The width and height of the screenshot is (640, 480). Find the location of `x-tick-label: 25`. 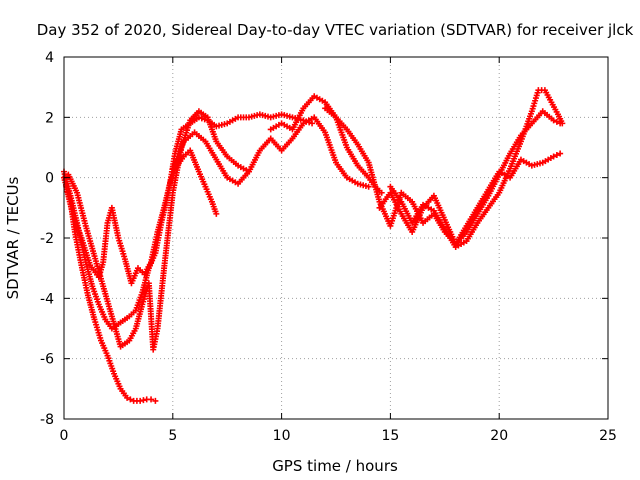

x-tick-label: 25 is located at coordinates (608, 436).